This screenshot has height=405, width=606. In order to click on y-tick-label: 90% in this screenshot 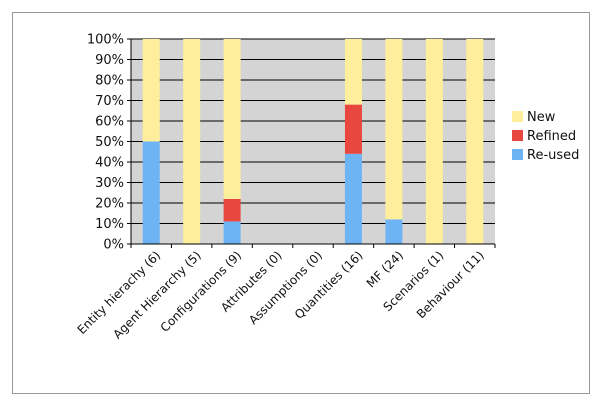, I will do `click(109, 60)`.